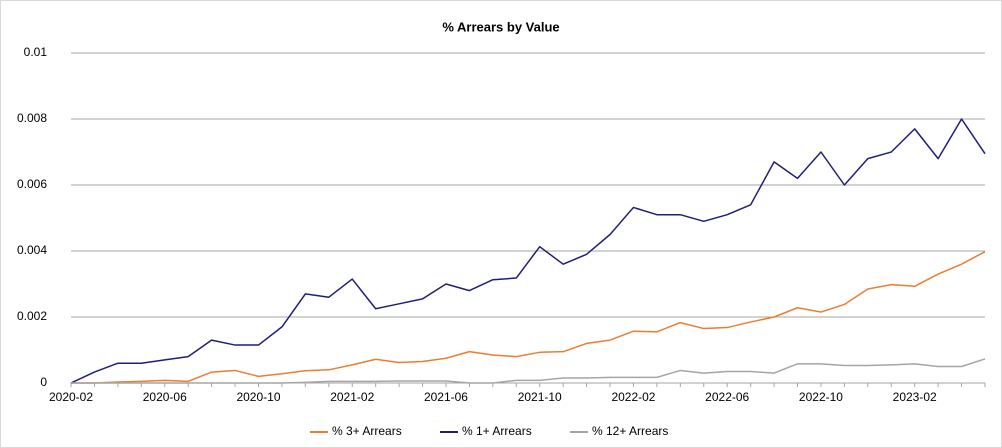 Image resolution: width=1002 pixels, height=448 pixels. Describe the element at coordinates (630, 431) in the screenshot. I see `legend-label: % 12+ Arrears` at that location.